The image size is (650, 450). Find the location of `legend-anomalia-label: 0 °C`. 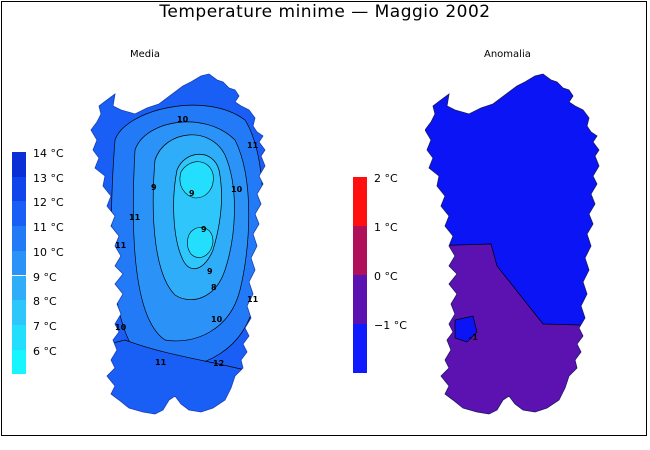

legend-anomalia-label: 0 °C is located at coordinates (386, 276).